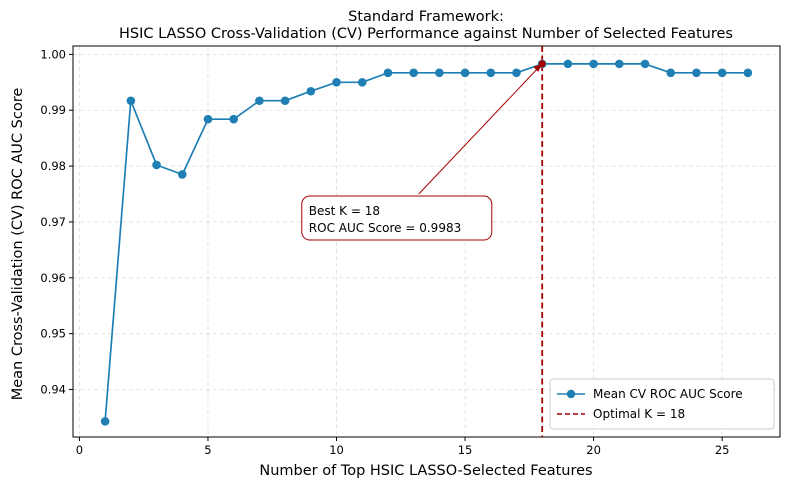  Describe the element at coordinates (479, 130) in the screenshot. I see `annotation-arrow` at that location.